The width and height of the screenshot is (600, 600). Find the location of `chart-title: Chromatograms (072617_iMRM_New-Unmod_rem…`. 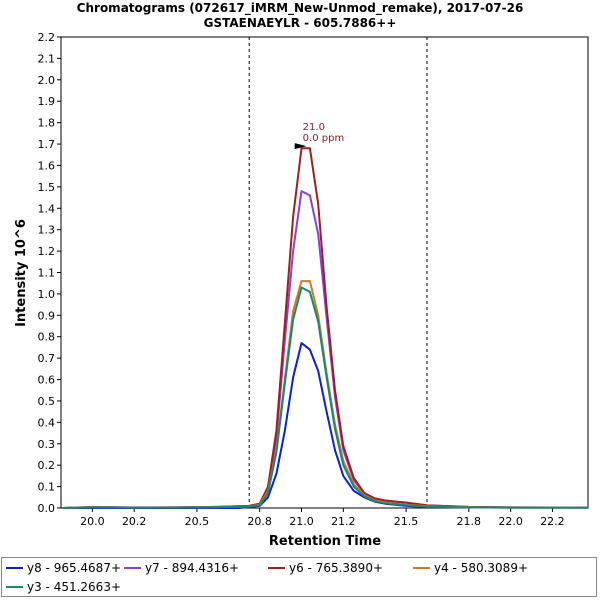

chart-title: Chromatograms (072617_iMRM_New-Unmod_rem… is located at coordinates (300, 8).